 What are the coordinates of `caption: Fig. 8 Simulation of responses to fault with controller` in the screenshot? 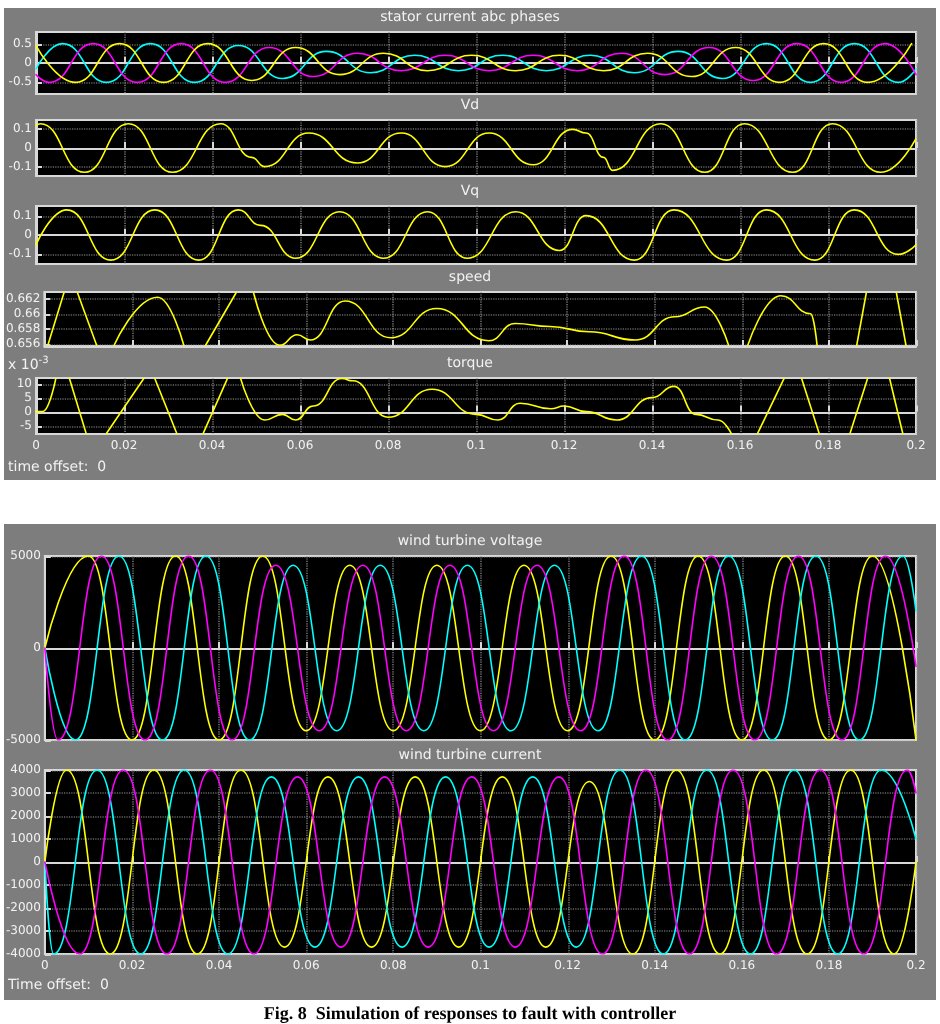 It's located at (470, 1013).